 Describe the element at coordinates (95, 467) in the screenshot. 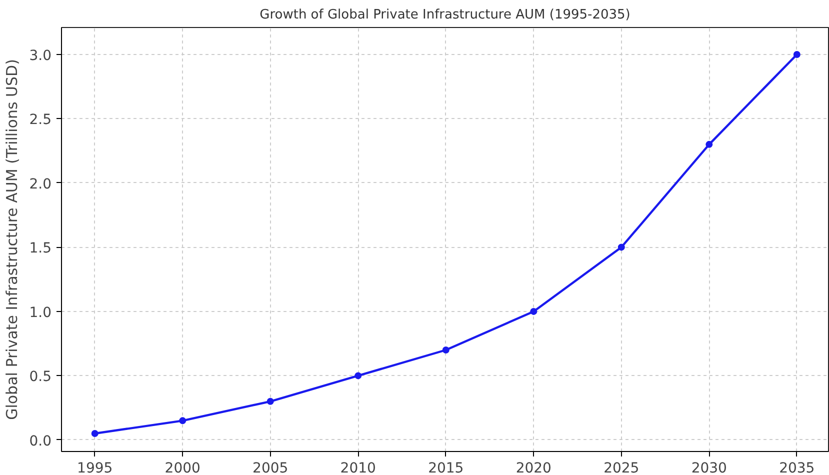

I see `x-tick-label: 1995` at that location.